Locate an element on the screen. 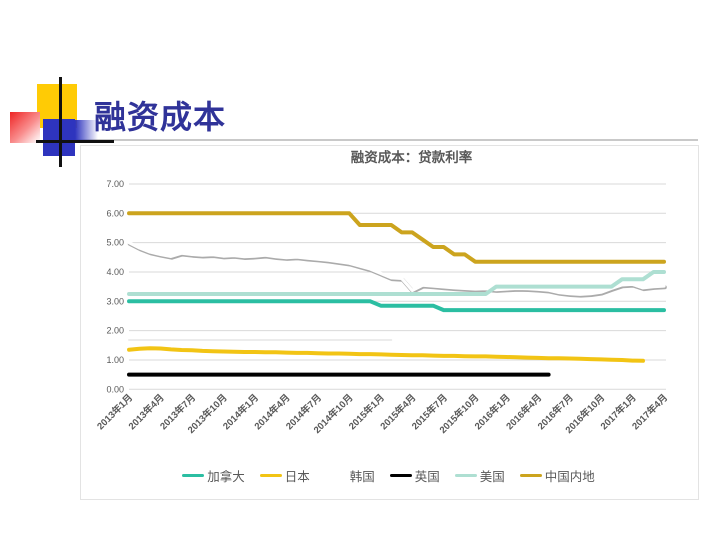 This screenshot has height=540, width=720. chart-legend: 加拿大 日本 韩国 英国 美国 中国内地 is located at coordinates (388, 475).